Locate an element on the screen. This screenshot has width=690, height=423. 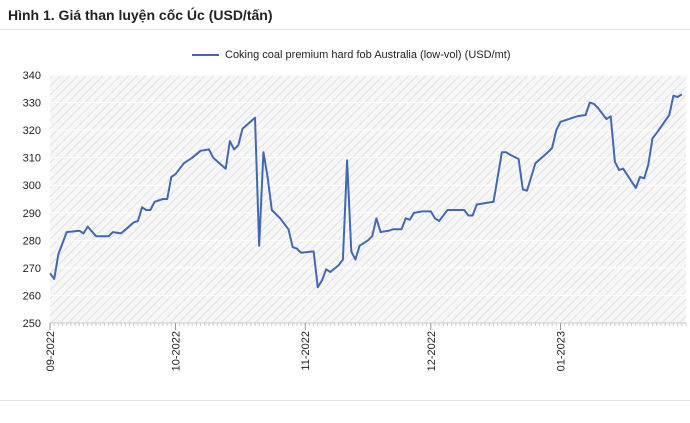
y-tick-label: 260 is located at coordinates (32, 296).